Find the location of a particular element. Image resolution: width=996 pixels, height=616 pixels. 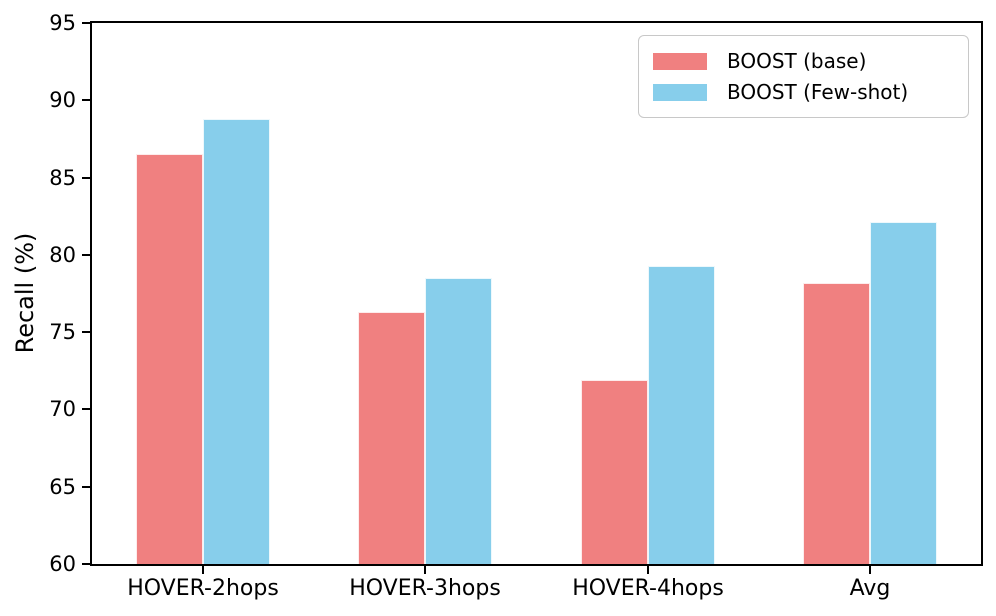

legend-item-boost-base: BOOST (base) is located at coordinates (803, 61).